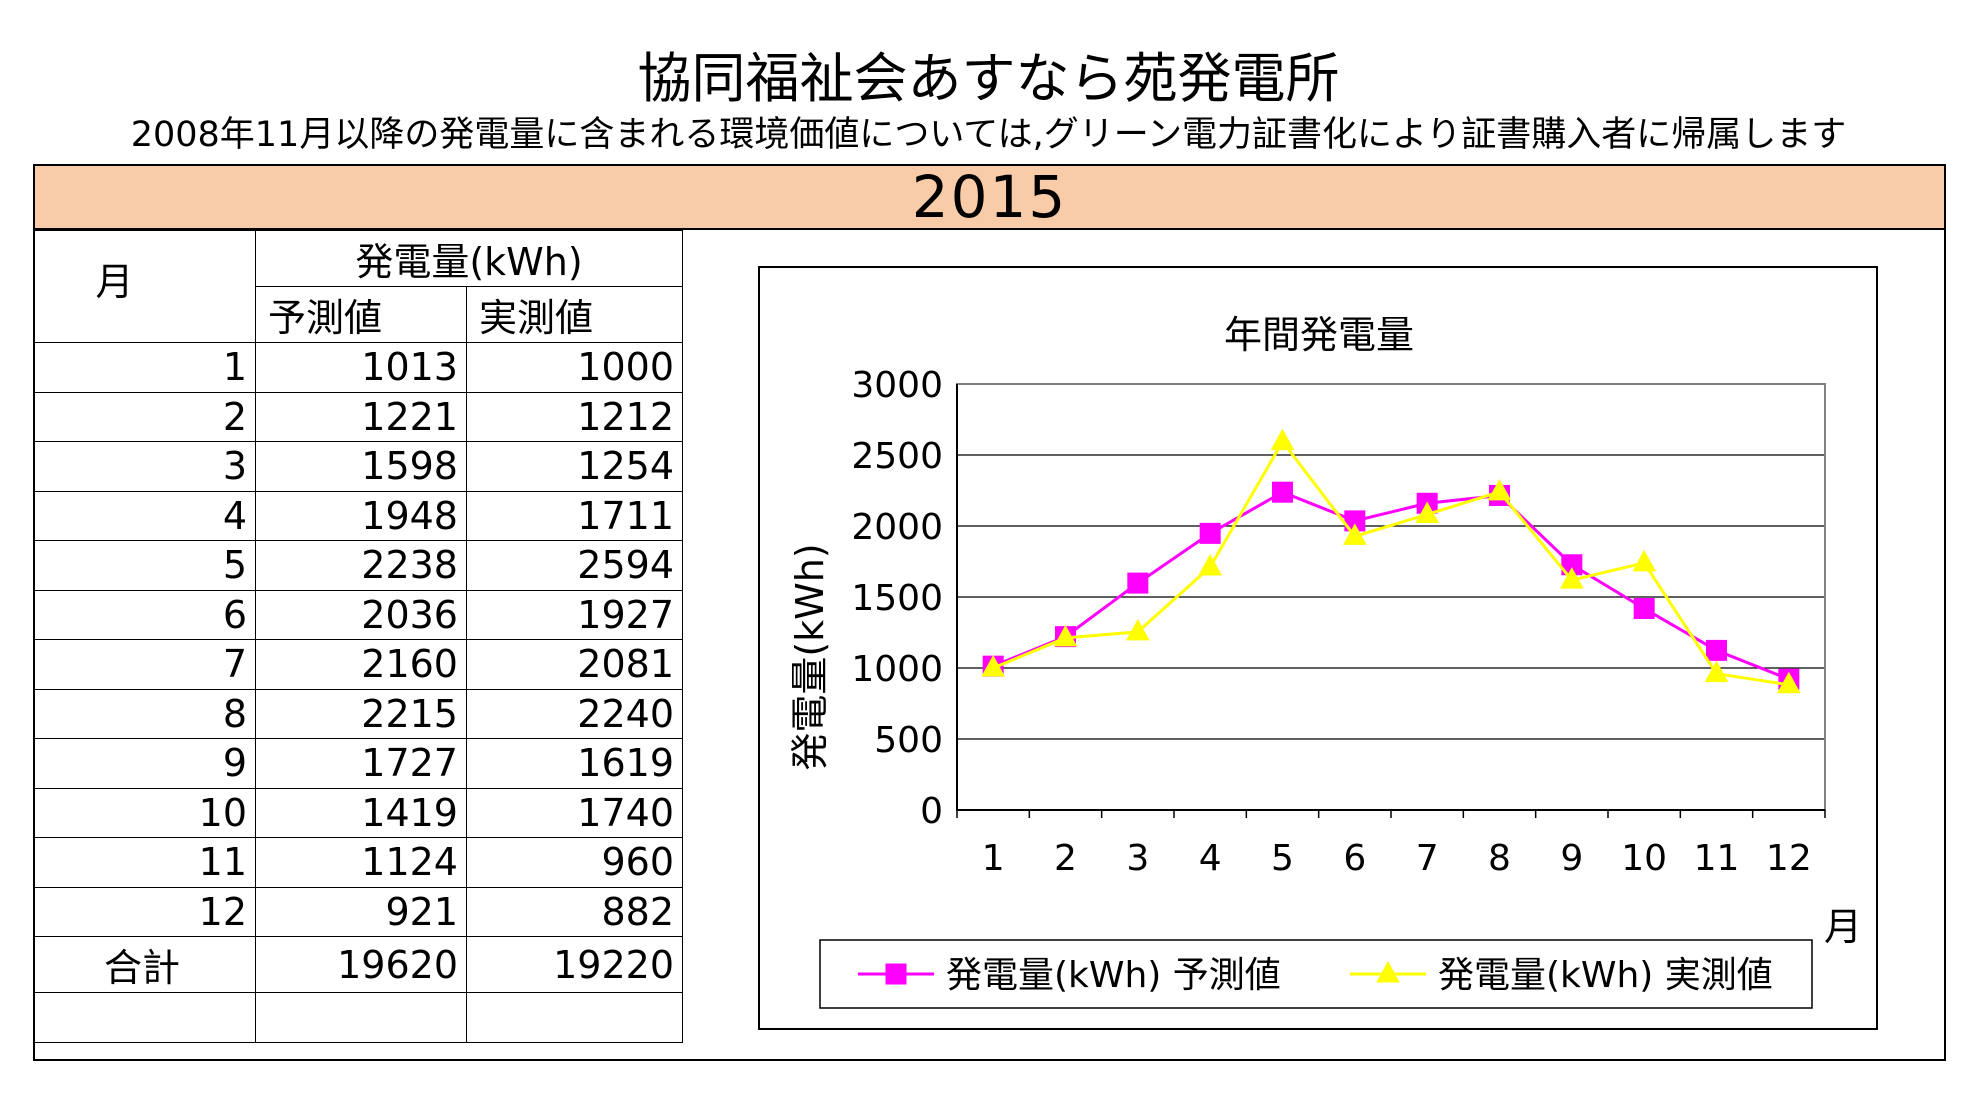 The image size is (1977, 1097). Describe the element at coordinates (574, 314) in the screenshot. I see `actual-column-header: 実測値` at that location.